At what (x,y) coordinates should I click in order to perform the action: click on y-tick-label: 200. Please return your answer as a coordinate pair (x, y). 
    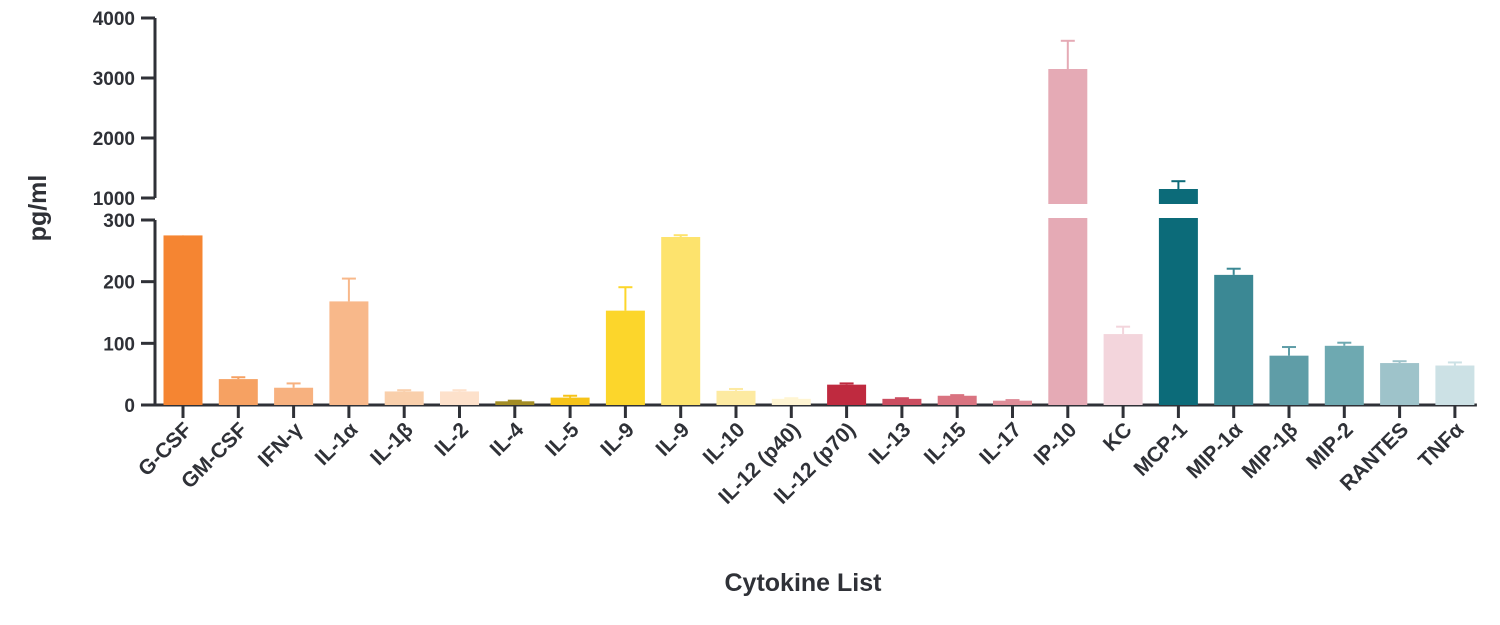
    Looking at the image, I should click on (119, 283).